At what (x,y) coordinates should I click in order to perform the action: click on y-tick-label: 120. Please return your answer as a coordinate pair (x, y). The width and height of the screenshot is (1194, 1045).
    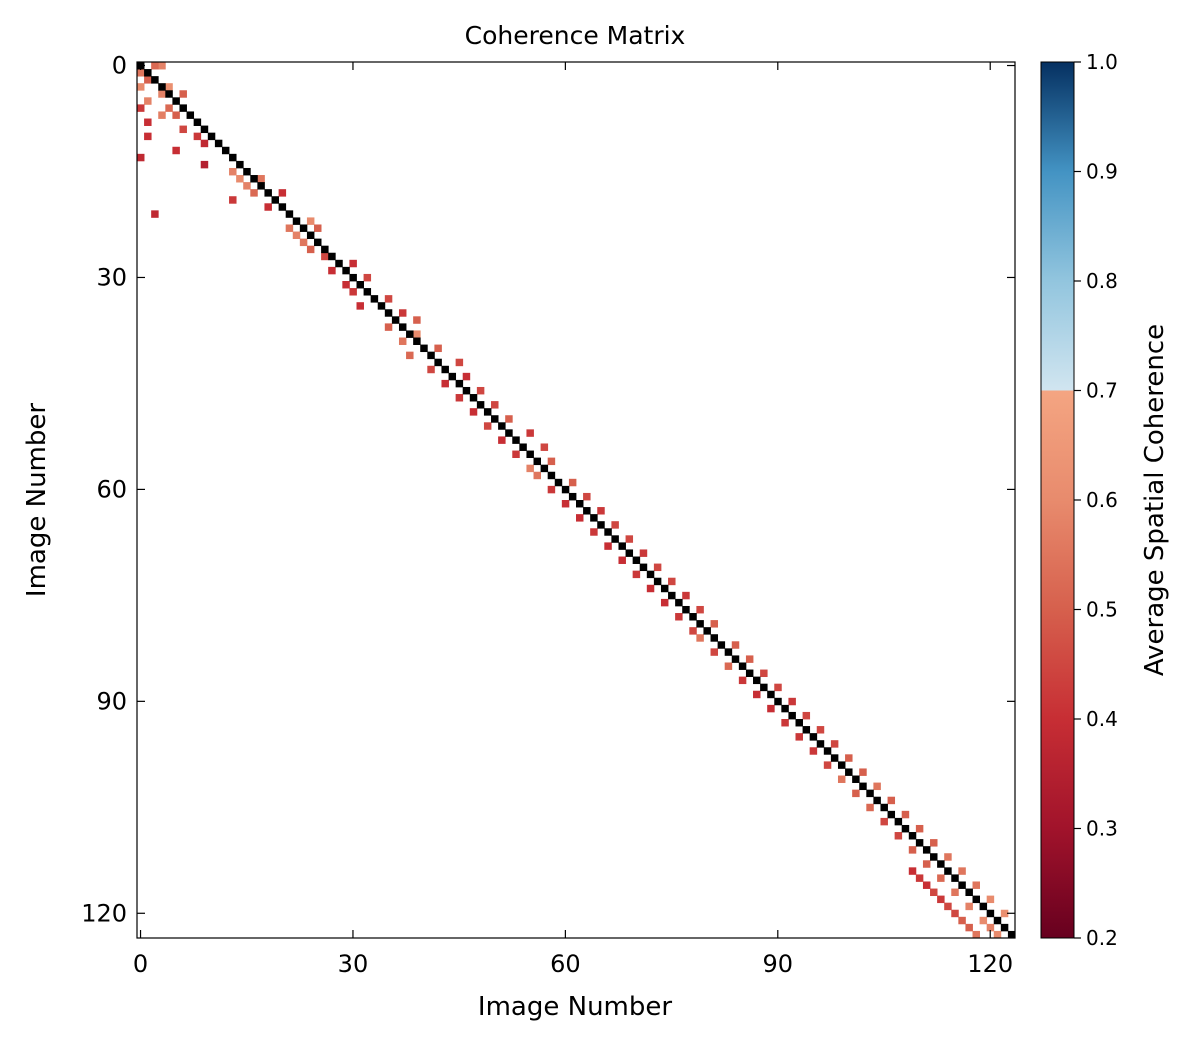
    Looking at the image, I should click on (104, 913).